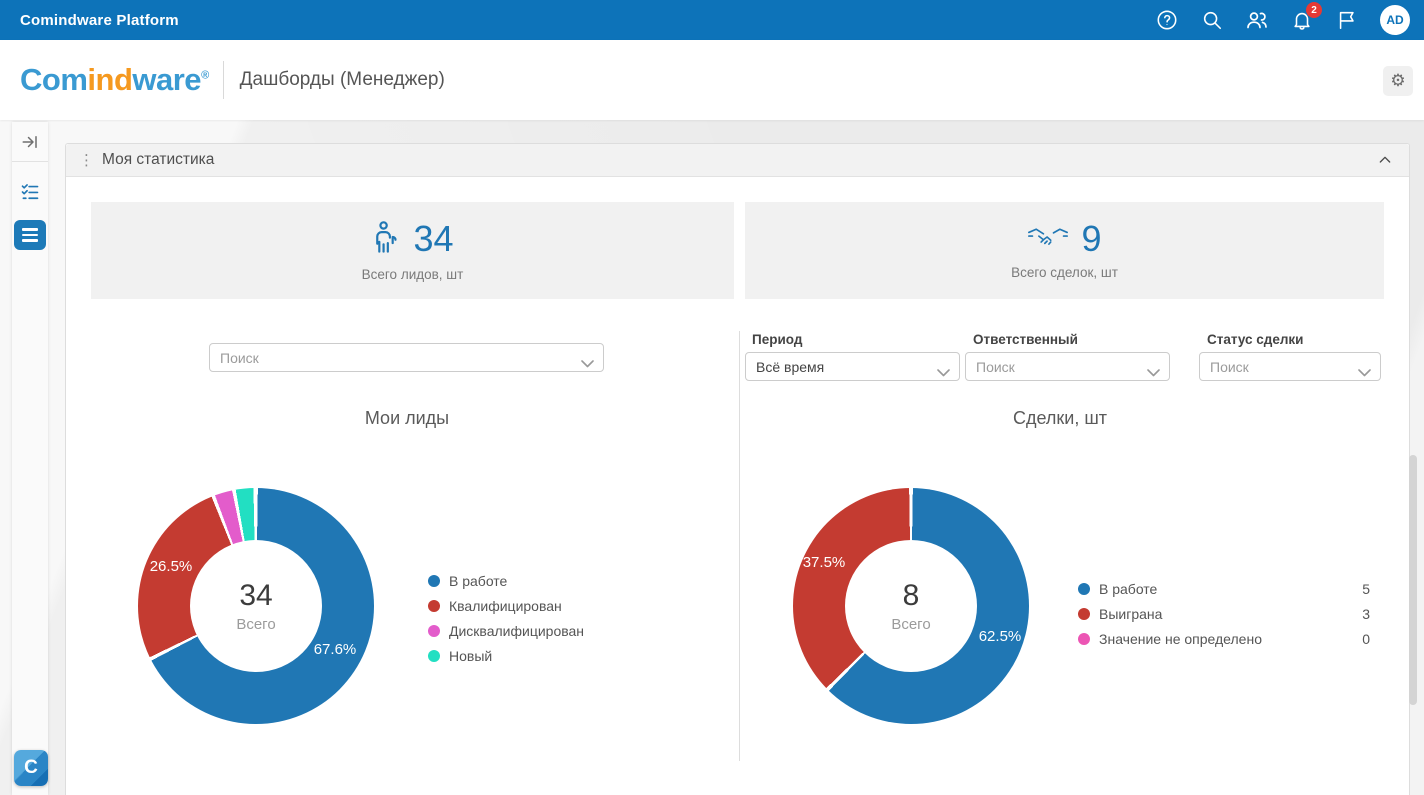  What do you see at coordinates (433, 238) in the screenshot?
I see `leads-total-value: 34` at bounding box center [433, 238].